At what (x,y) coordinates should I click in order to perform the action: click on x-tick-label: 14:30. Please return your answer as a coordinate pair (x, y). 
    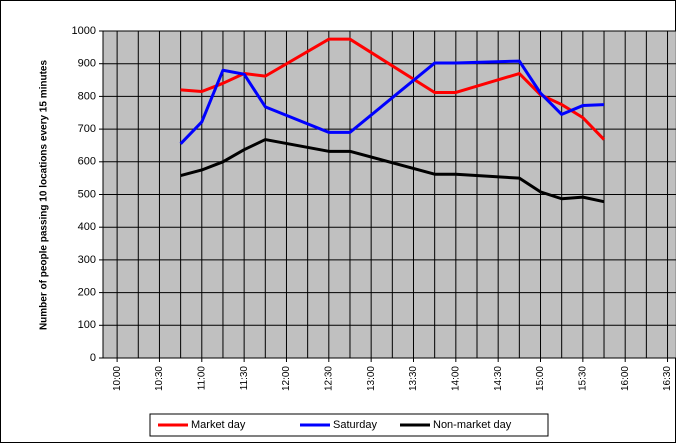
    Looking at the image, I should click on (498, 378).